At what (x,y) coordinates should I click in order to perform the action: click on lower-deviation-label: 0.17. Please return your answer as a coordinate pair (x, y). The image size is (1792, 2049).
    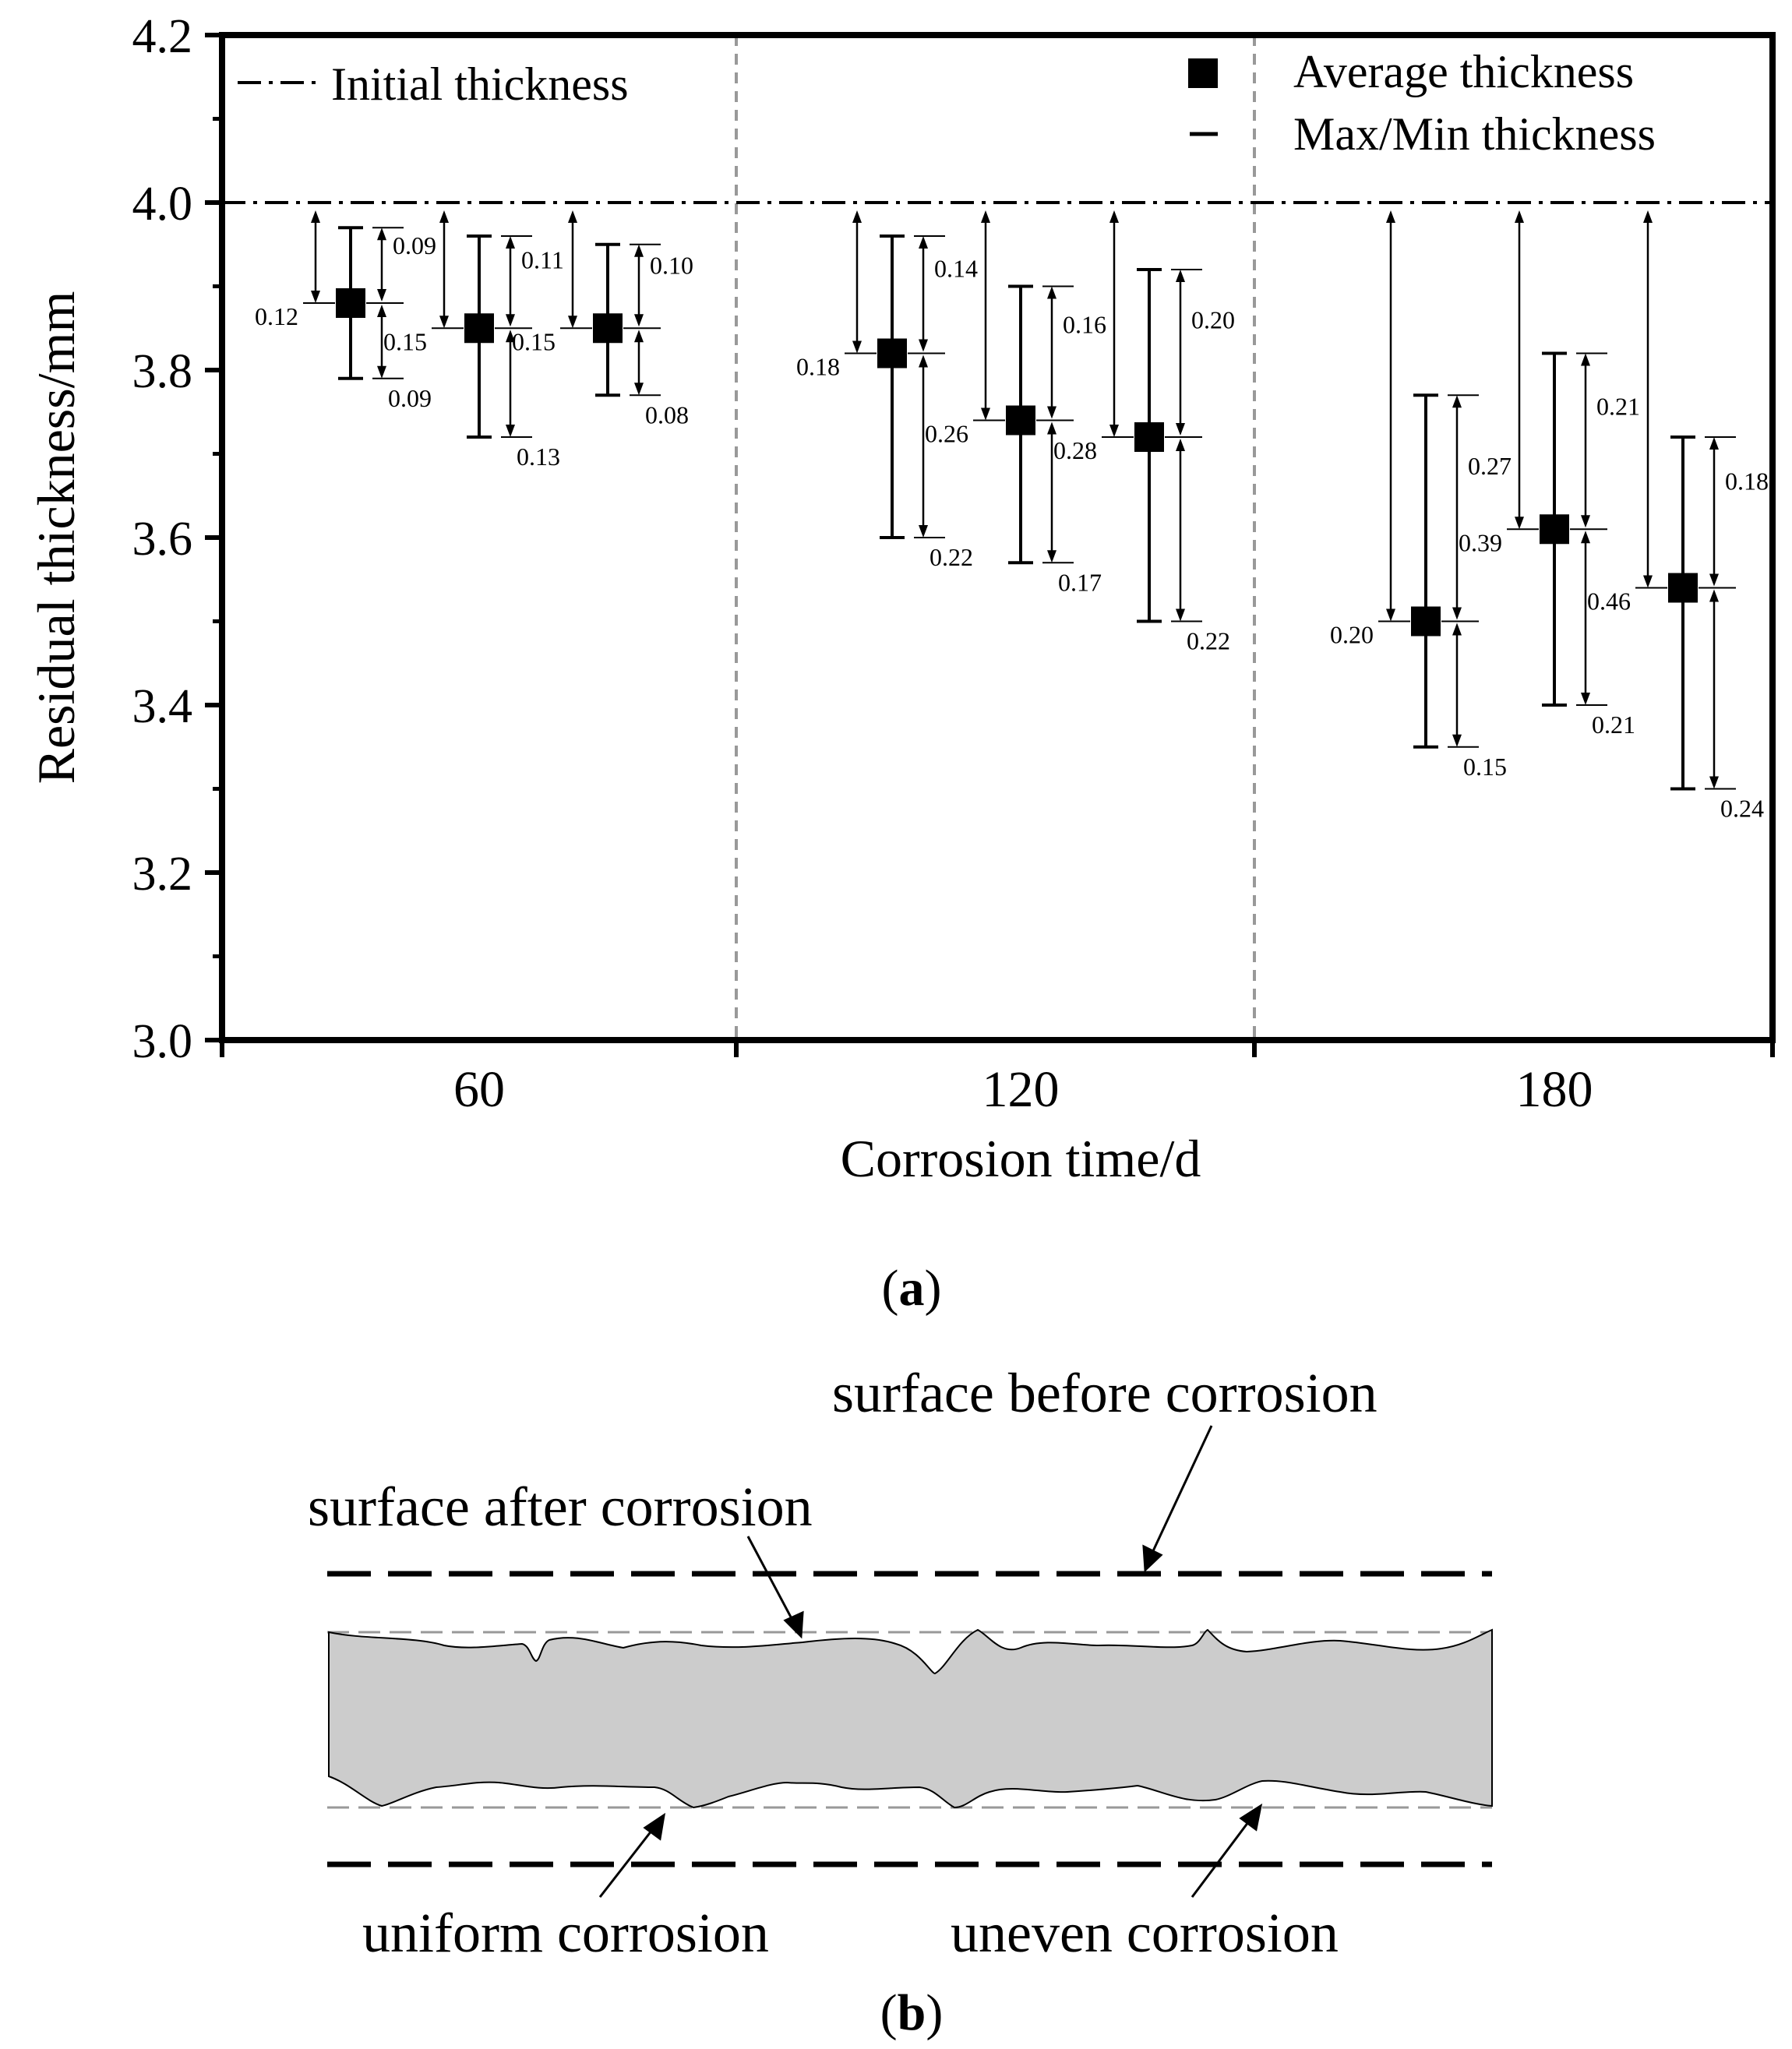
    Looking at the image, I should click on (1080, 582).